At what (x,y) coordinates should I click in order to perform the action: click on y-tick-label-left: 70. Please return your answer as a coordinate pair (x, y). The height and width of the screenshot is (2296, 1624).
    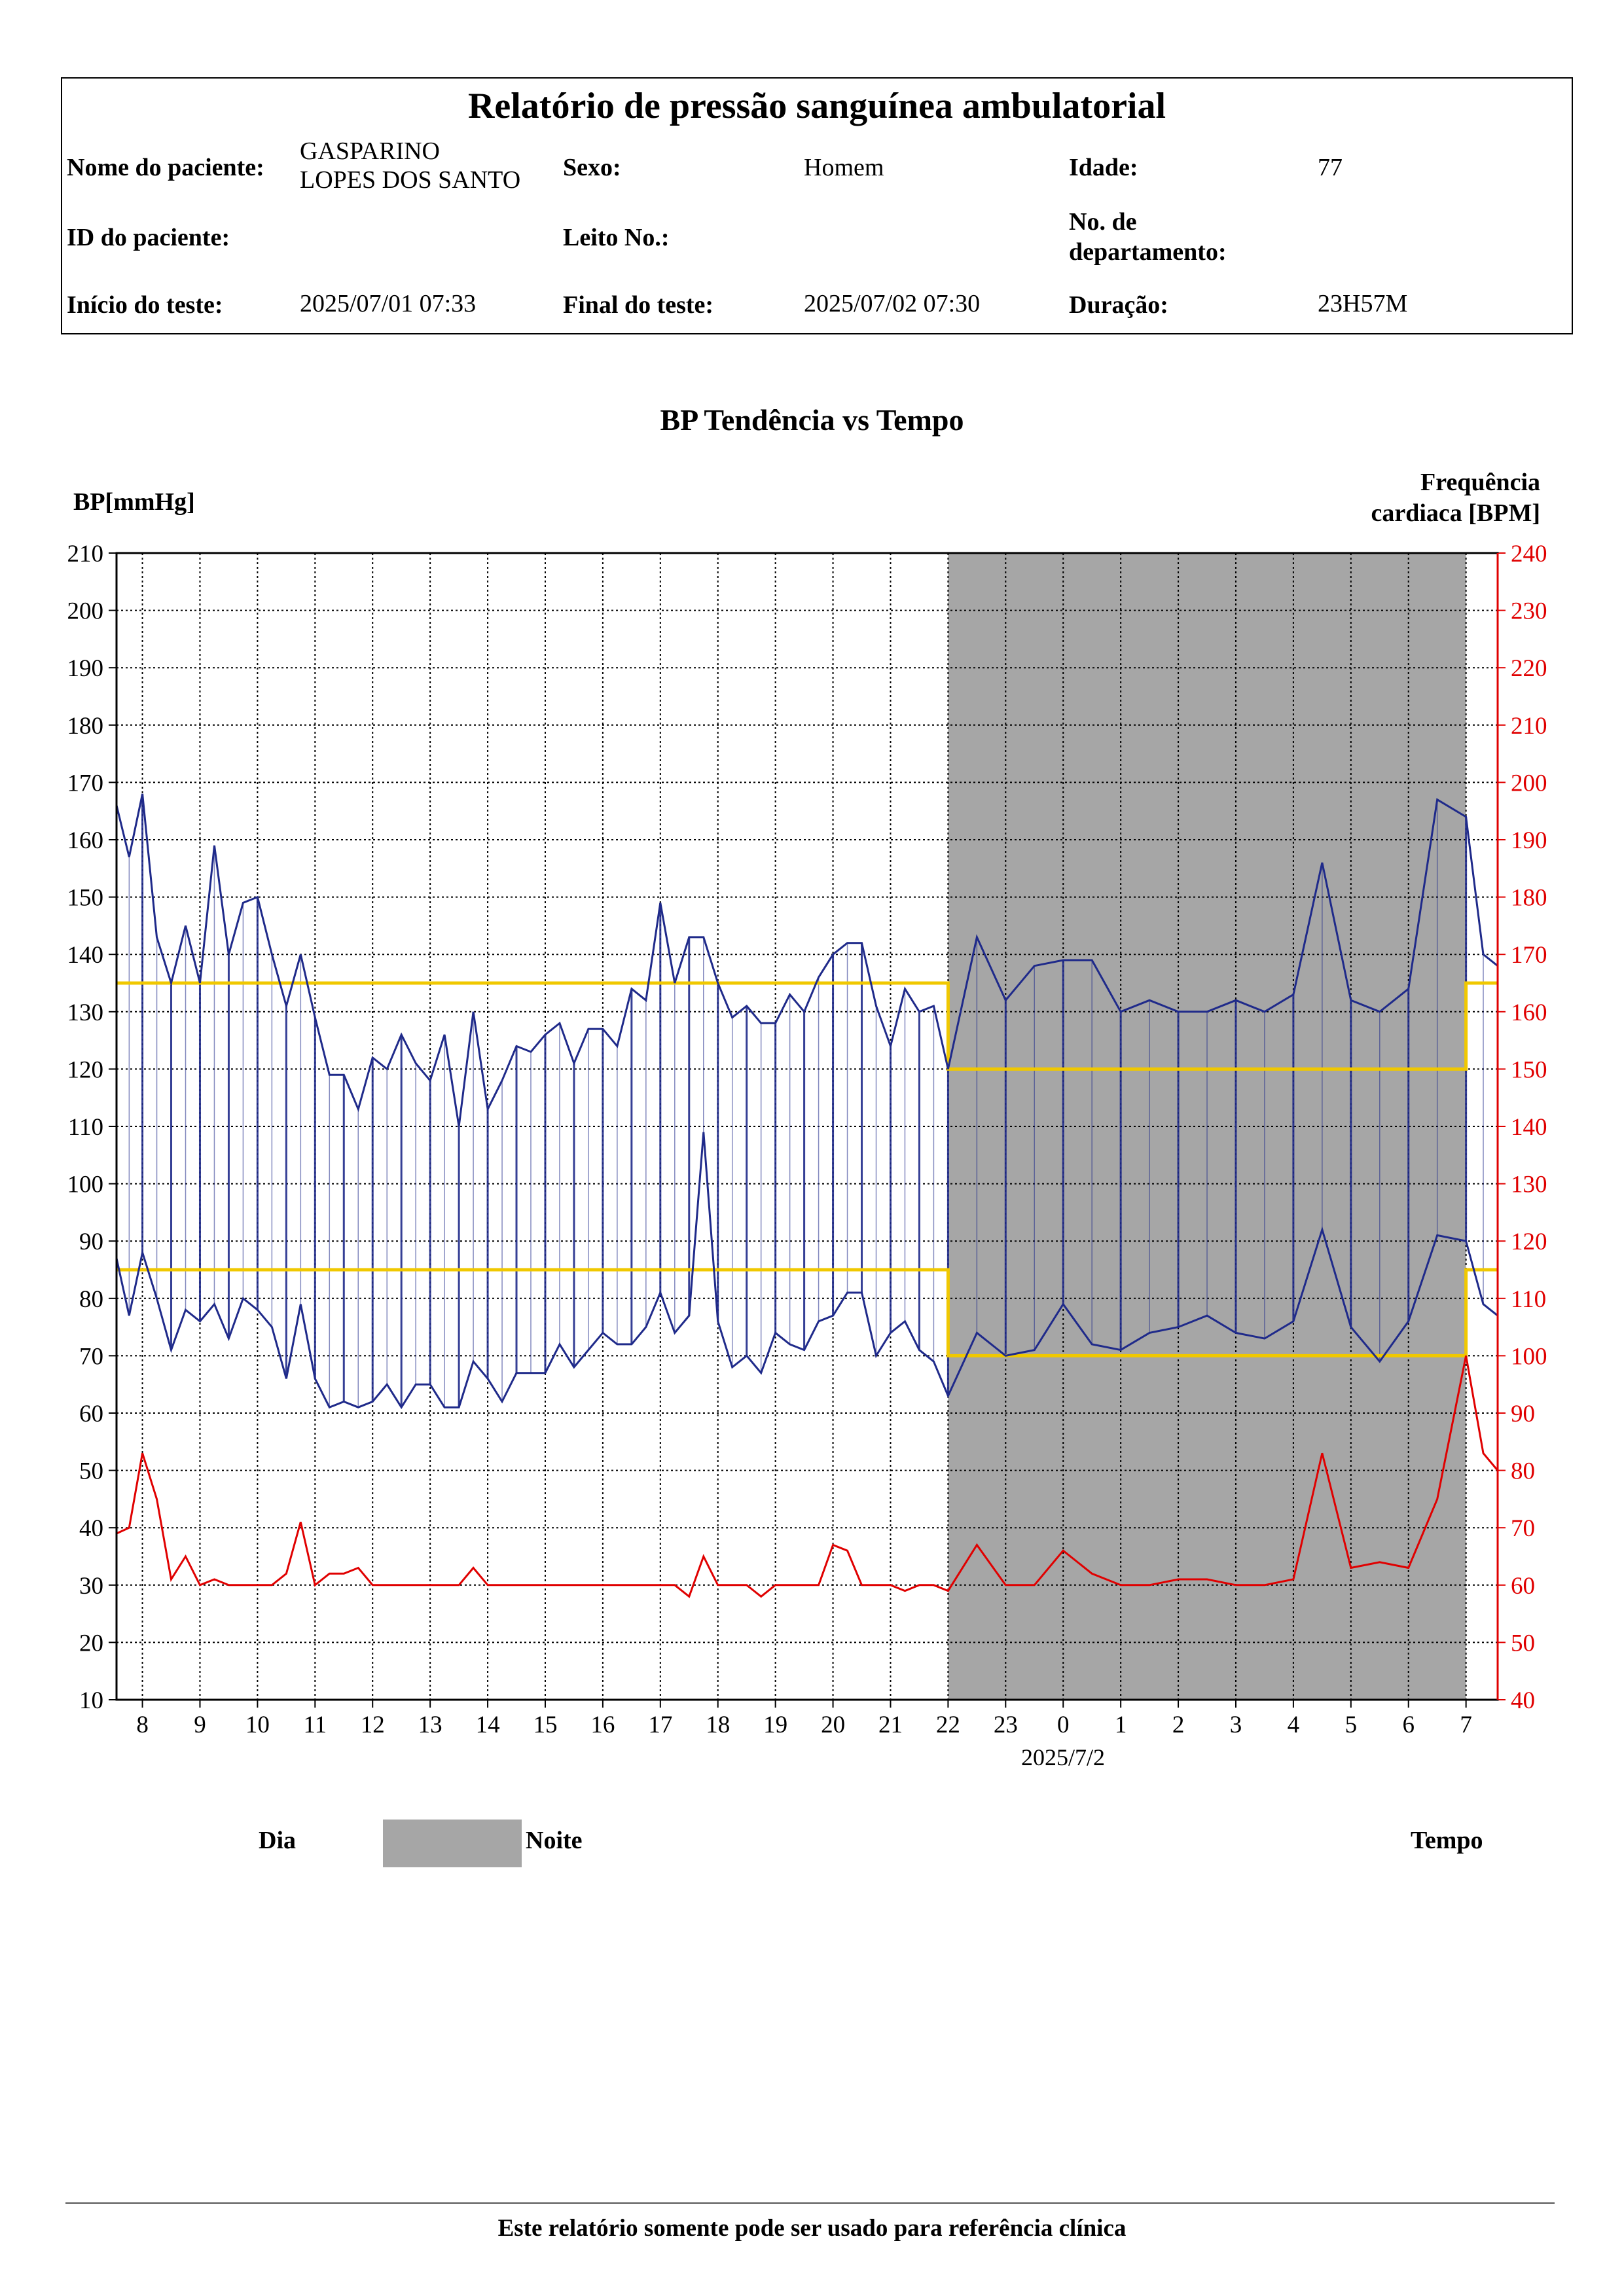
    Looking at the image, I should click on (91, 1356).